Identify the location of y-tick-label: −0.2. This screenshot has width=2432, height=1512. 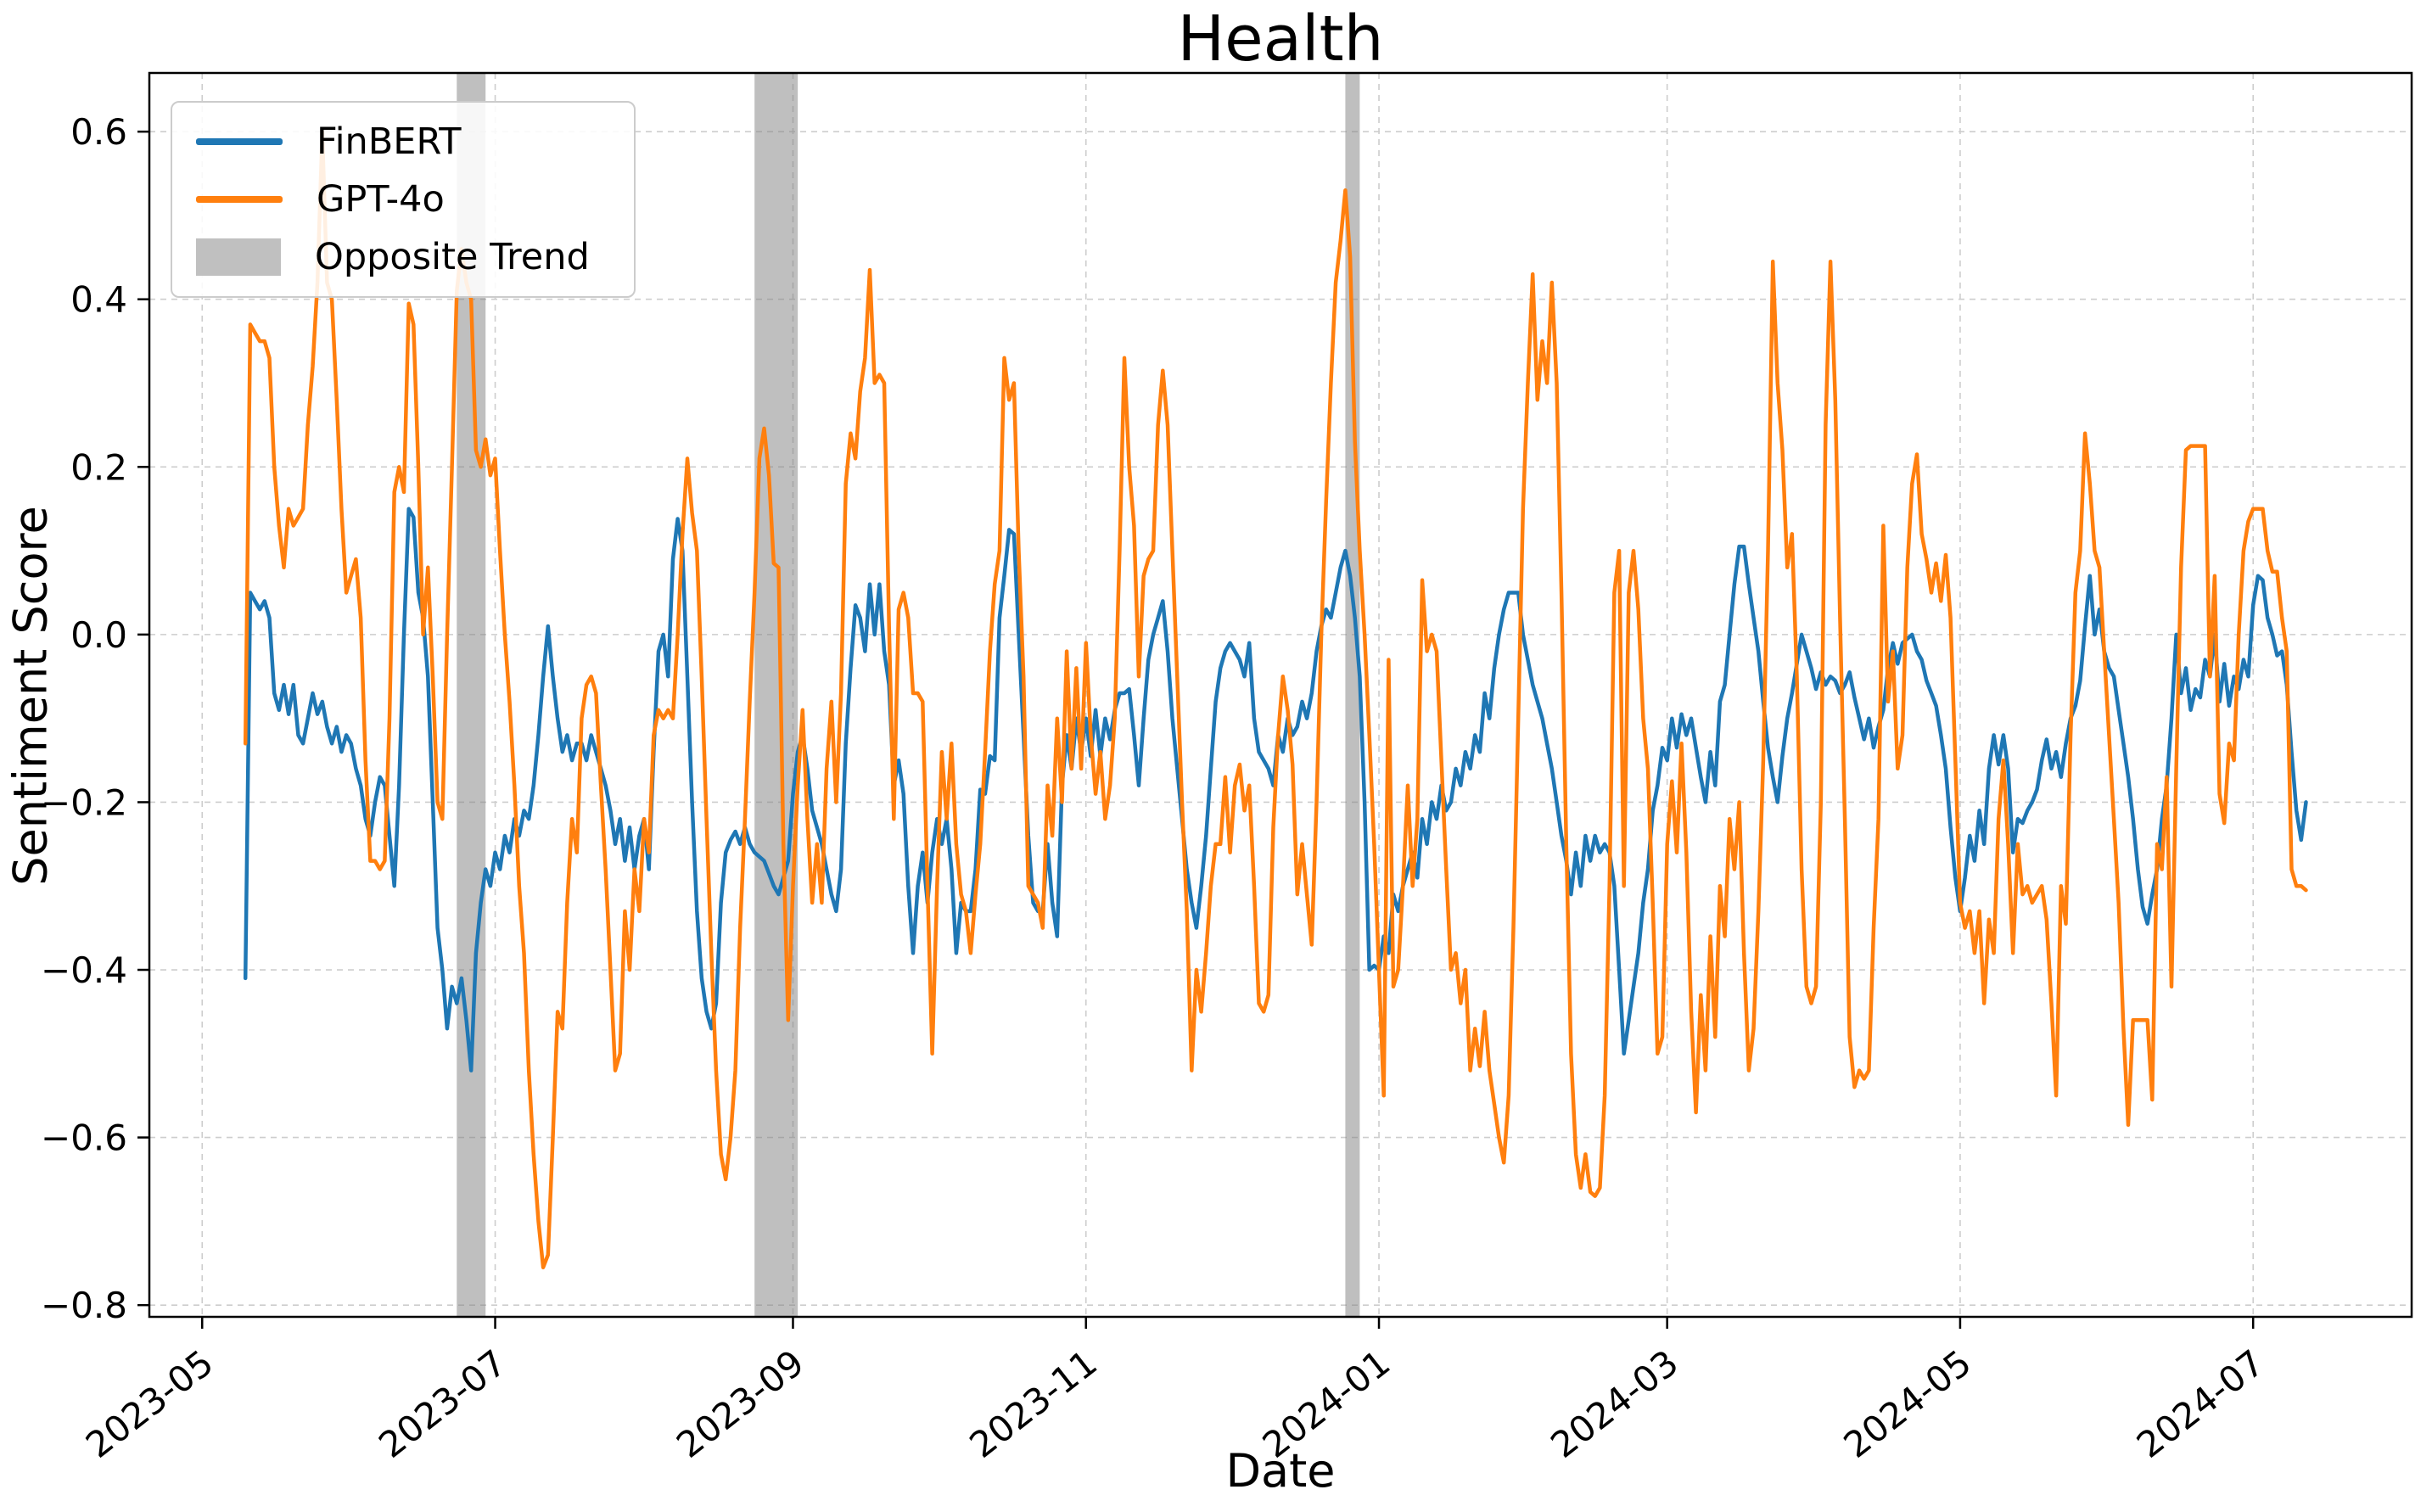
(84, 802).